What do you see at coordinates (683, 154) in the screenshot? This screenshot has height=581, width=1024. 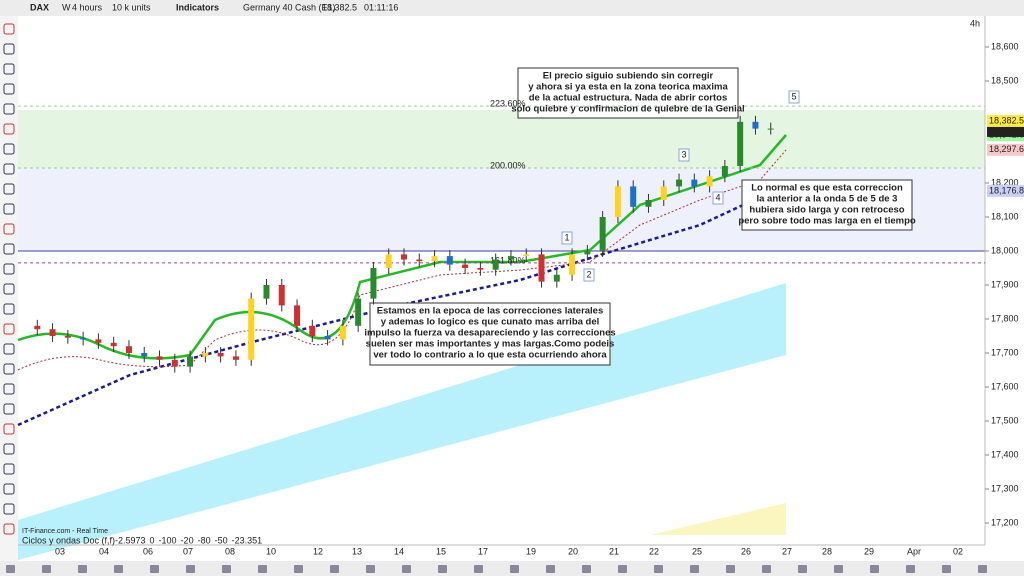 I see `wave-label: 3` at bounding box center [683, 154].